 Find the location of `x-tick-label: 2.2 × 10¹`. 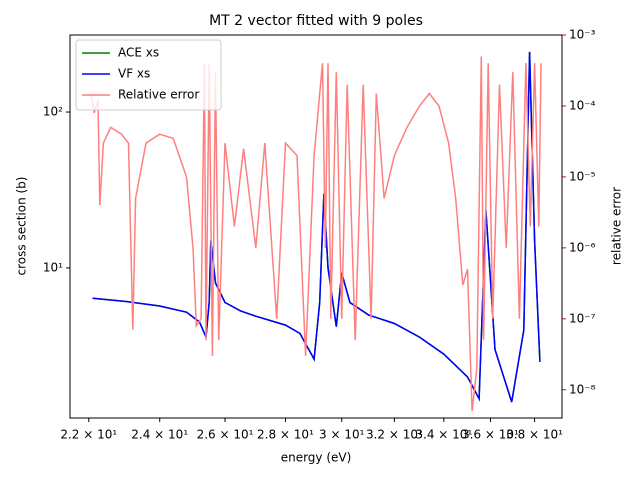

x-tick-label: 2.2 × 10¹ is located at coordinates (88, 435).